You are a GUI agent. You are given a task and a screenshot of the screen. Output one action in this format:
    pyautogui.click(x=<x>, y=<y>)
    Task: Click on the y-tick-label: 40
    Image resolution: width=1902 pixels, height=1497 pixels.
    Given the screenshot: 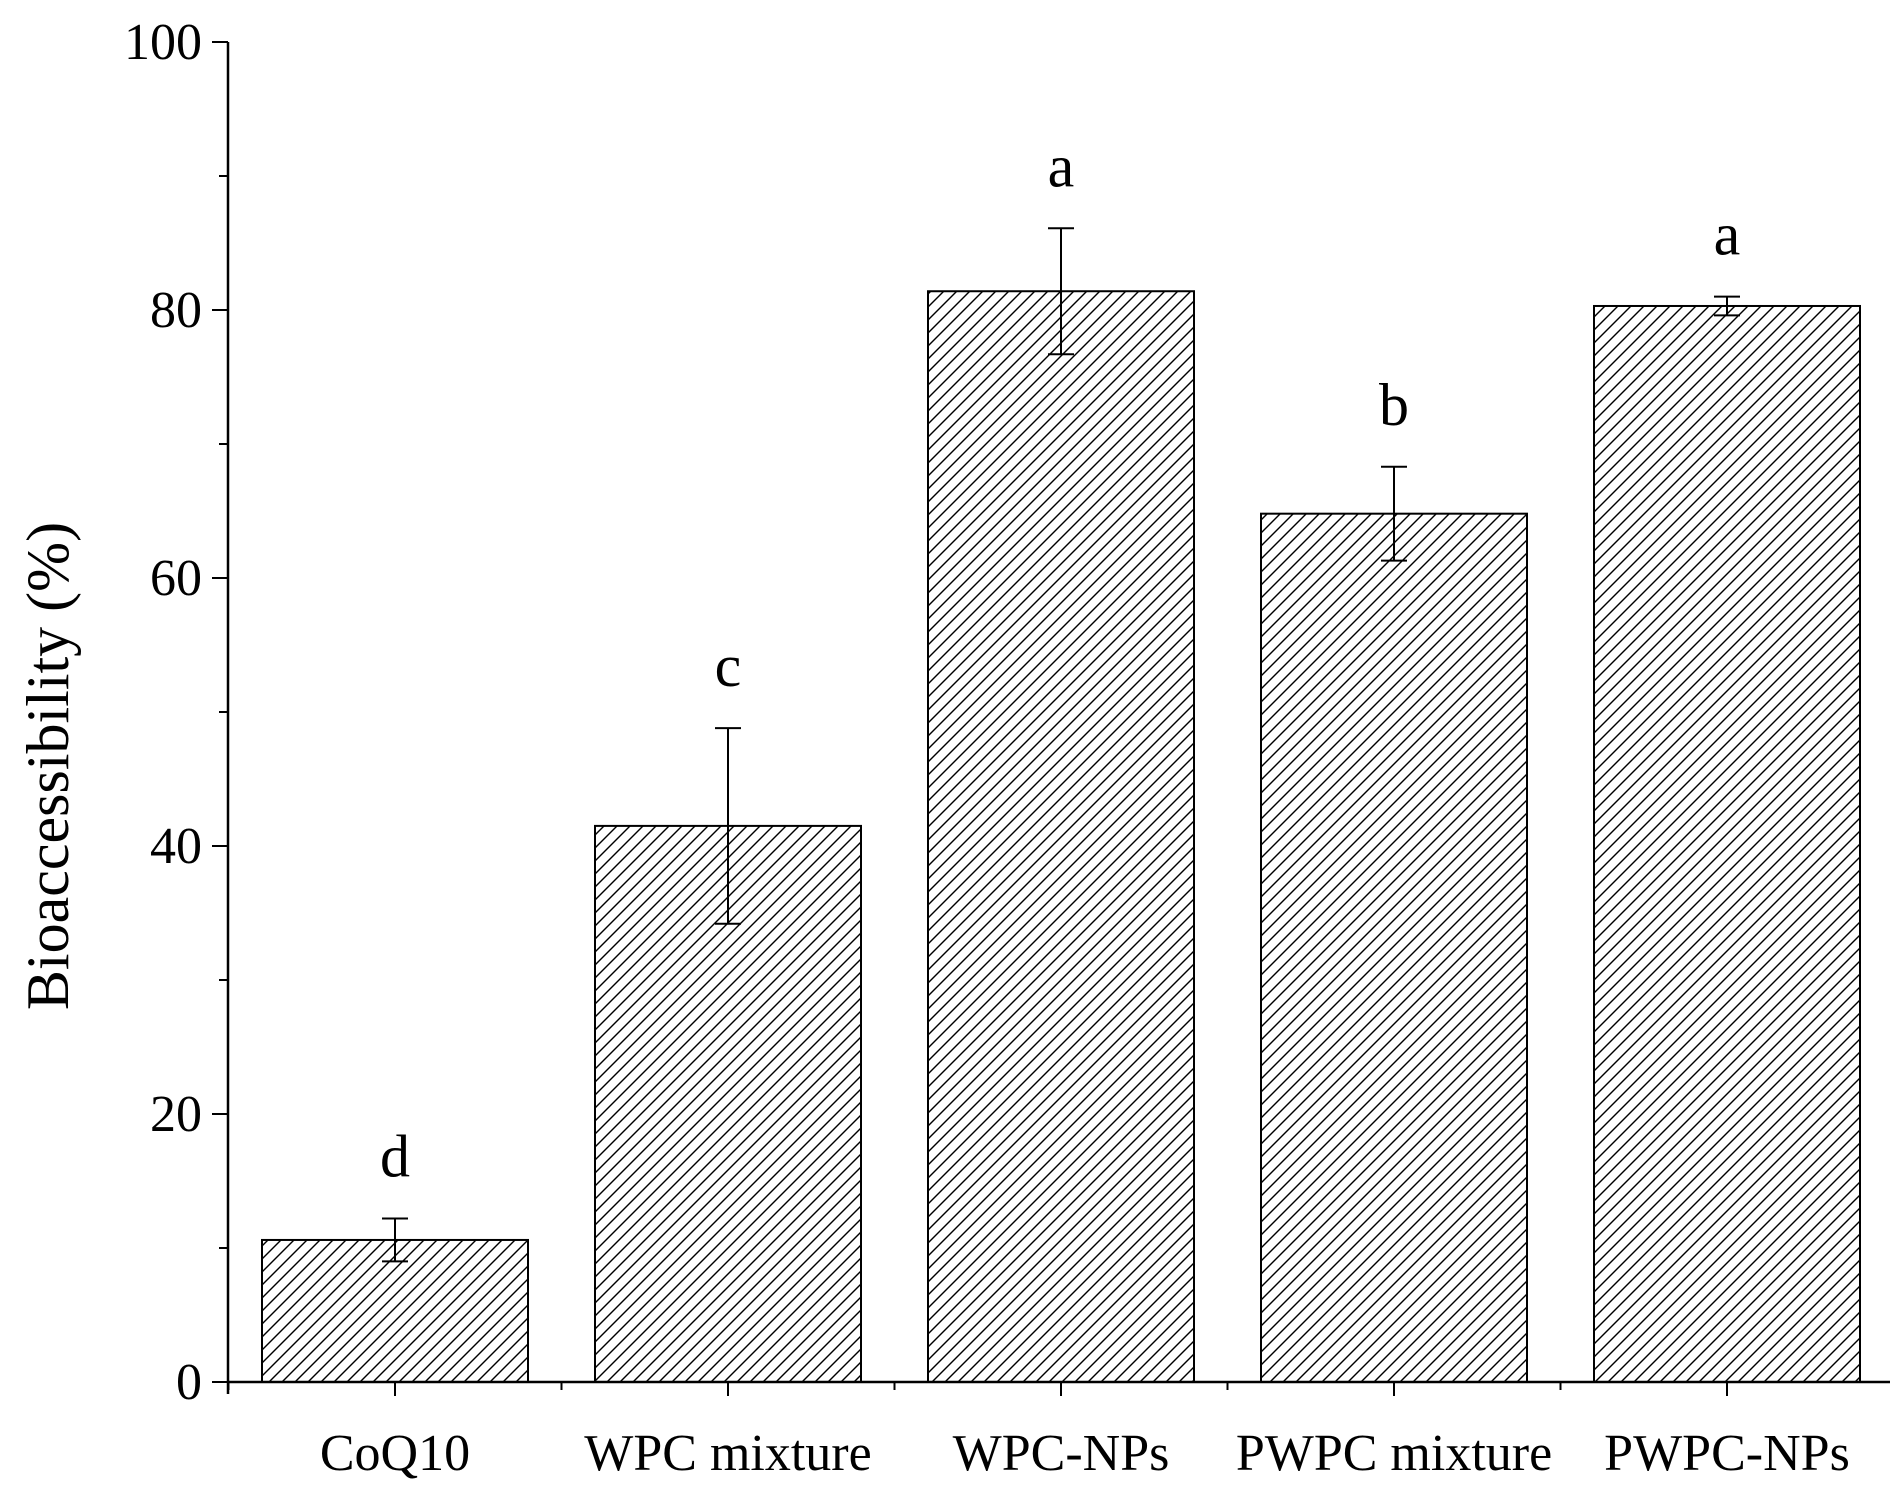 What is the action you would take?
    pyautogui.click(x=176, y=846)
    